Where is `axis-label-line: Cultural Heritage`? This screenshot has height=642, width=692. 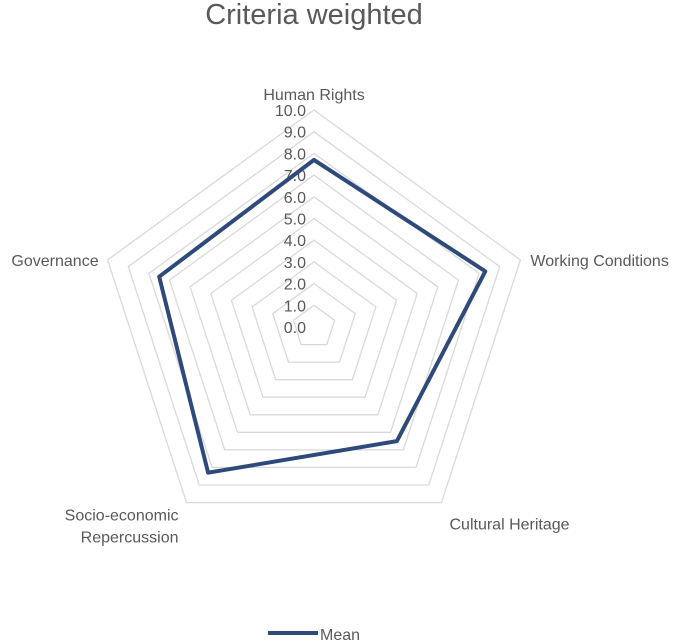
axis-label-line: Cultural Heritage is located at coordinates (510, 525).